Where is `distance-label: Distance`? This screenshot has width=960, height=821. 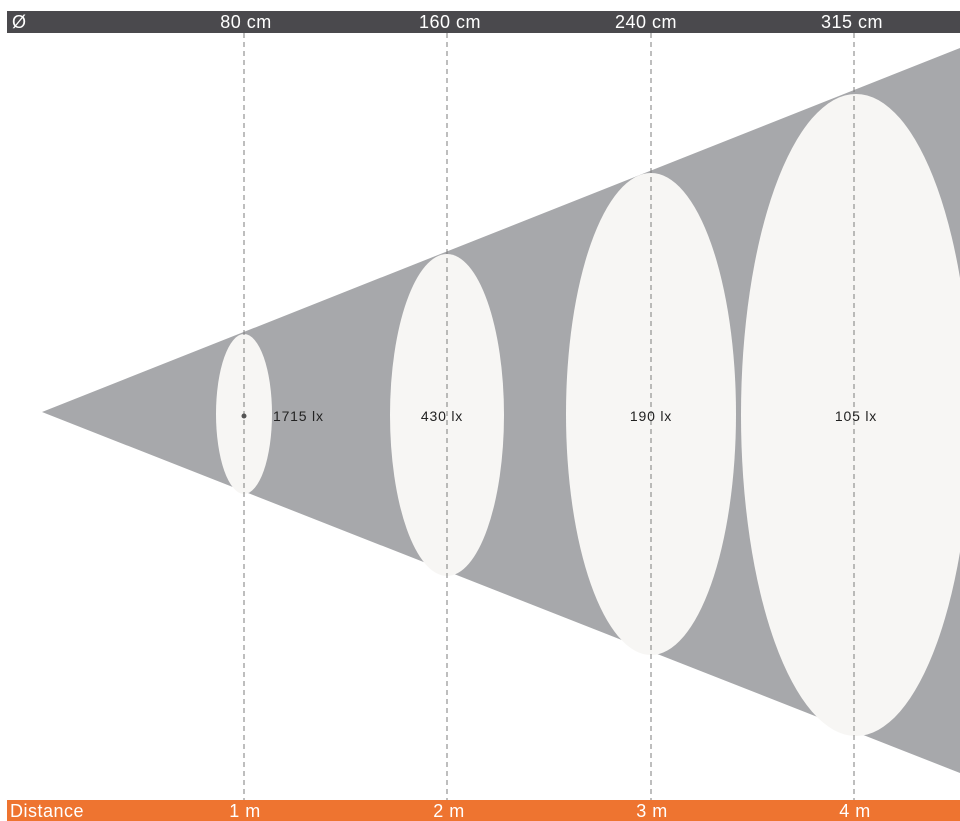
distance-label: Distance is located at coordinates (47, 811).